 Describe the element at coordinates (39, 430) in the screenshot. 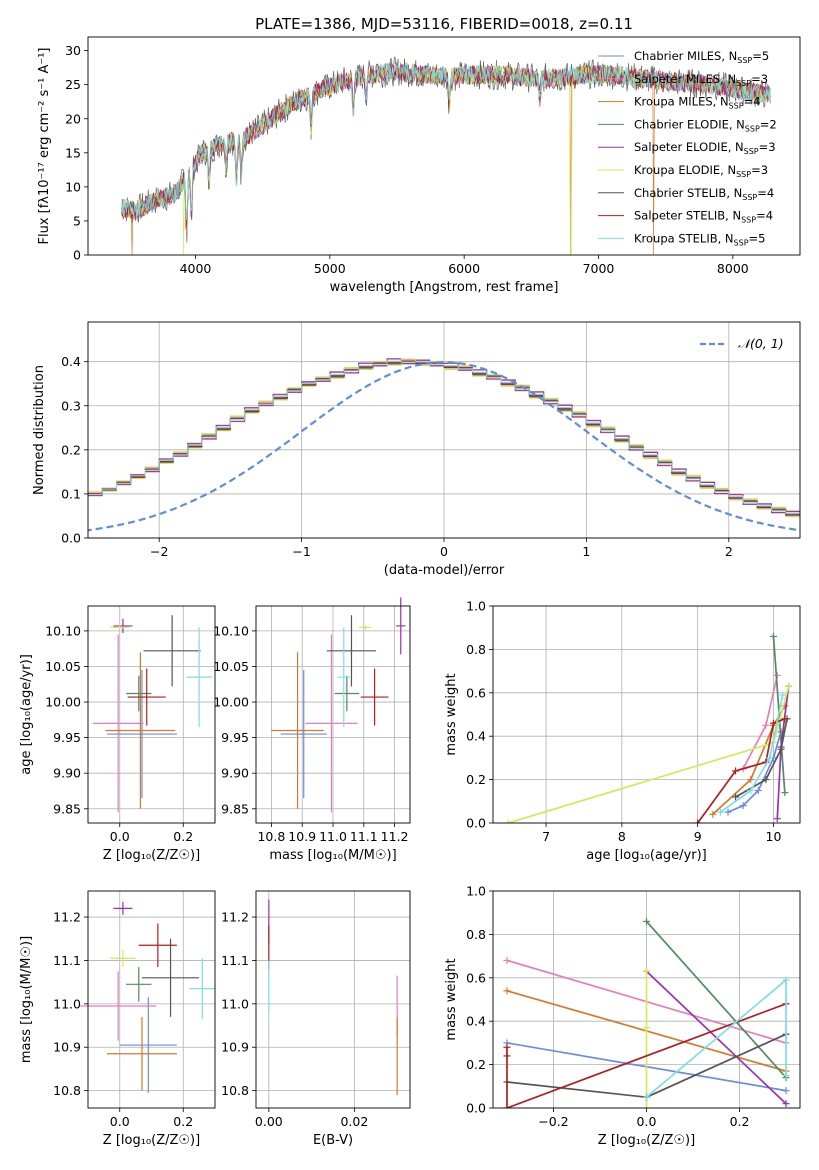

I see `y-axis-label: Normed distribution` at that location.